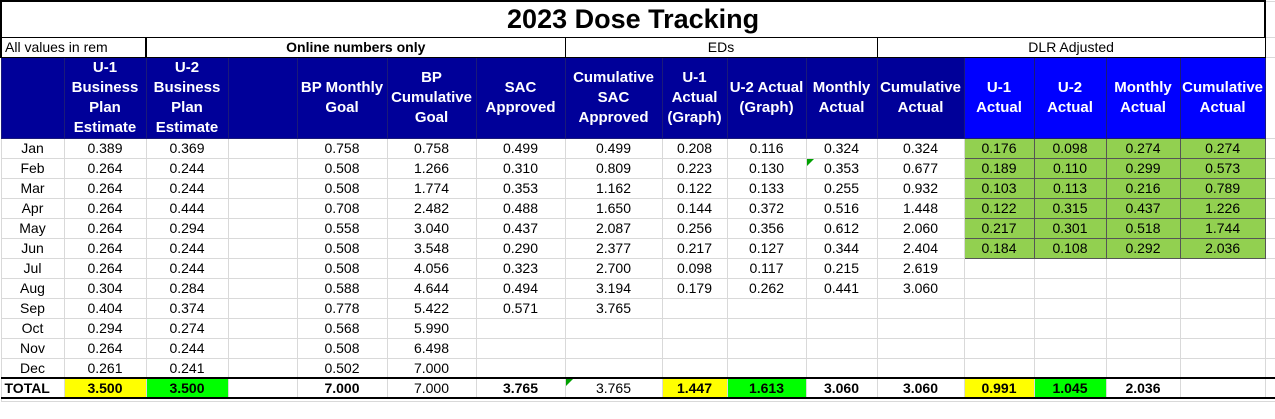 This screenshot has width=1275, height=419. Describe the element at coordinates (431, 328) in the screenshot. I see `bp-cumulative-cell: 5.990` at that location.